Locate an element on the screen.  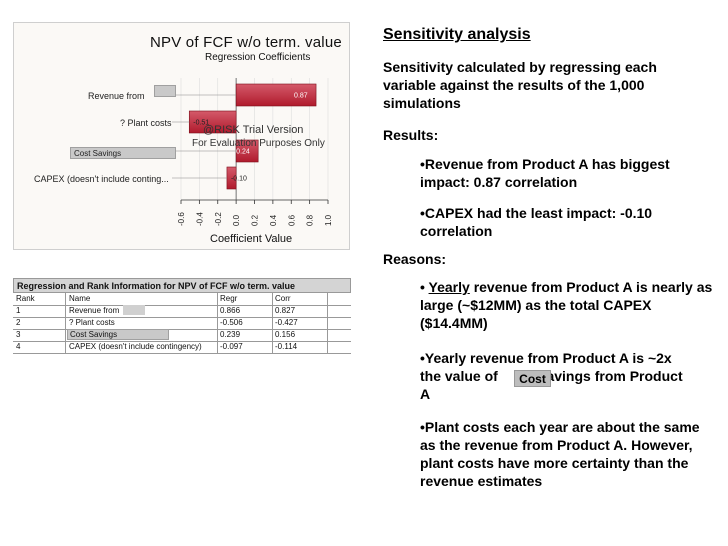
cell-name: Cost Savings is located at coordinates (118, 334).